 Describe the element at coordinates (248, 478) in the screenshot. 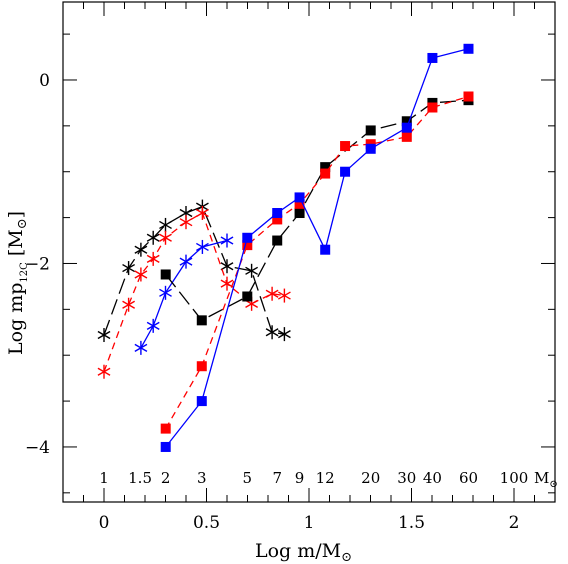

I see `mass-label: 5` at that location.